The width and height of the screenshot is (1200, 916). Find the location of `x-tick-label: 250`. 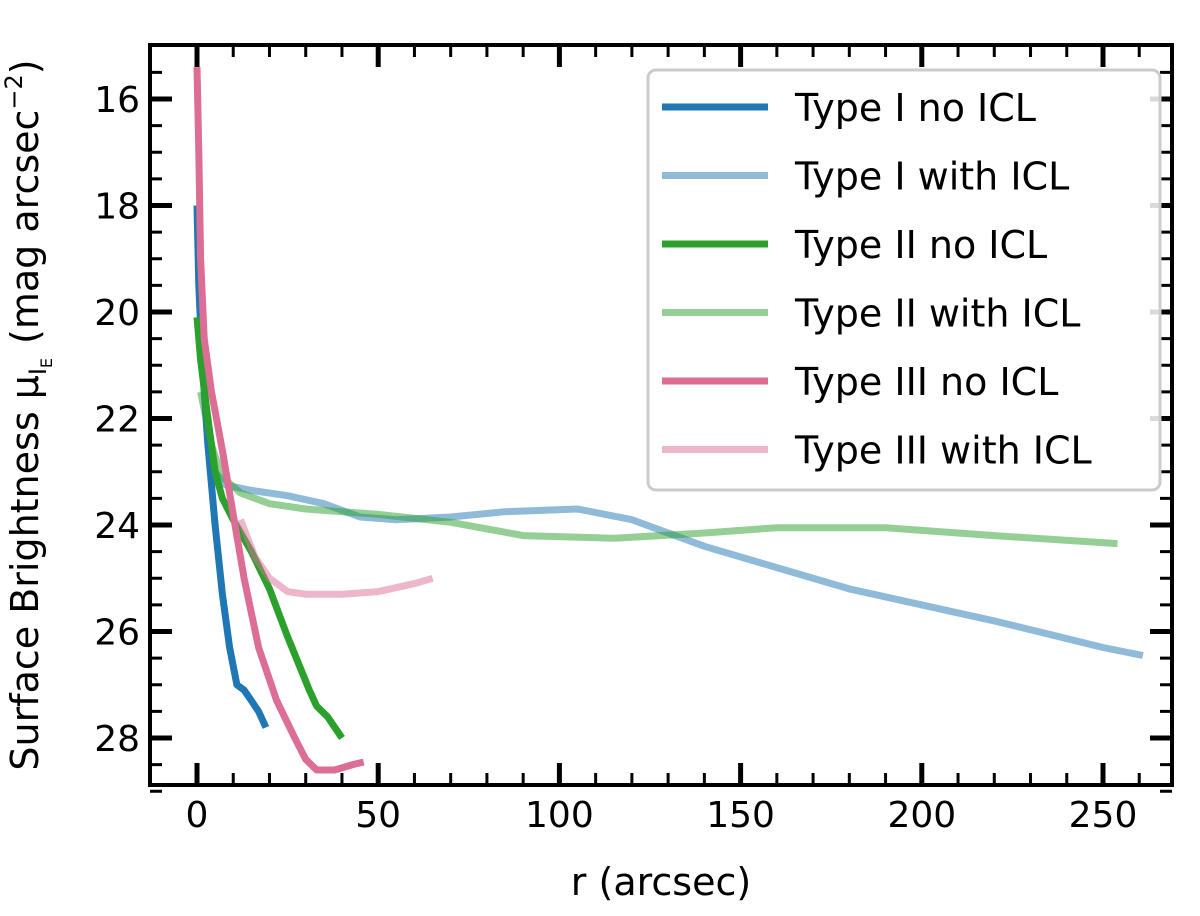

x-tick-label: 250 is located at coordinates (1103, 815).